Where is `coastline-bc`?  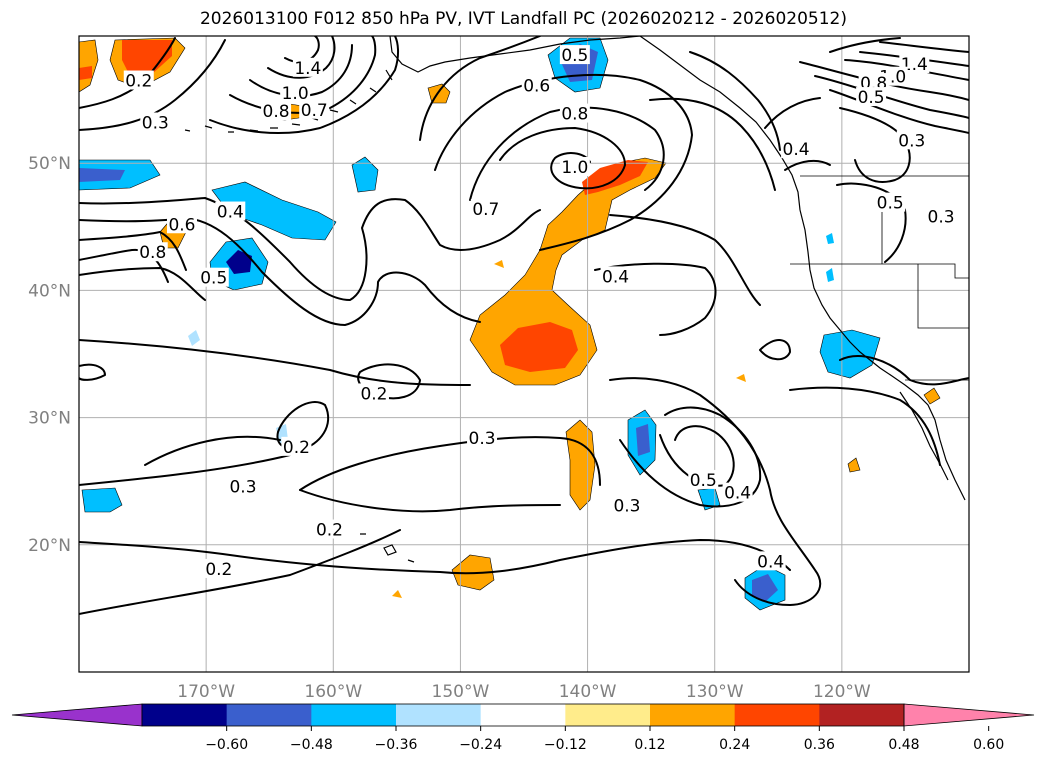 coastline-bc is located at coordinates (882, 355).